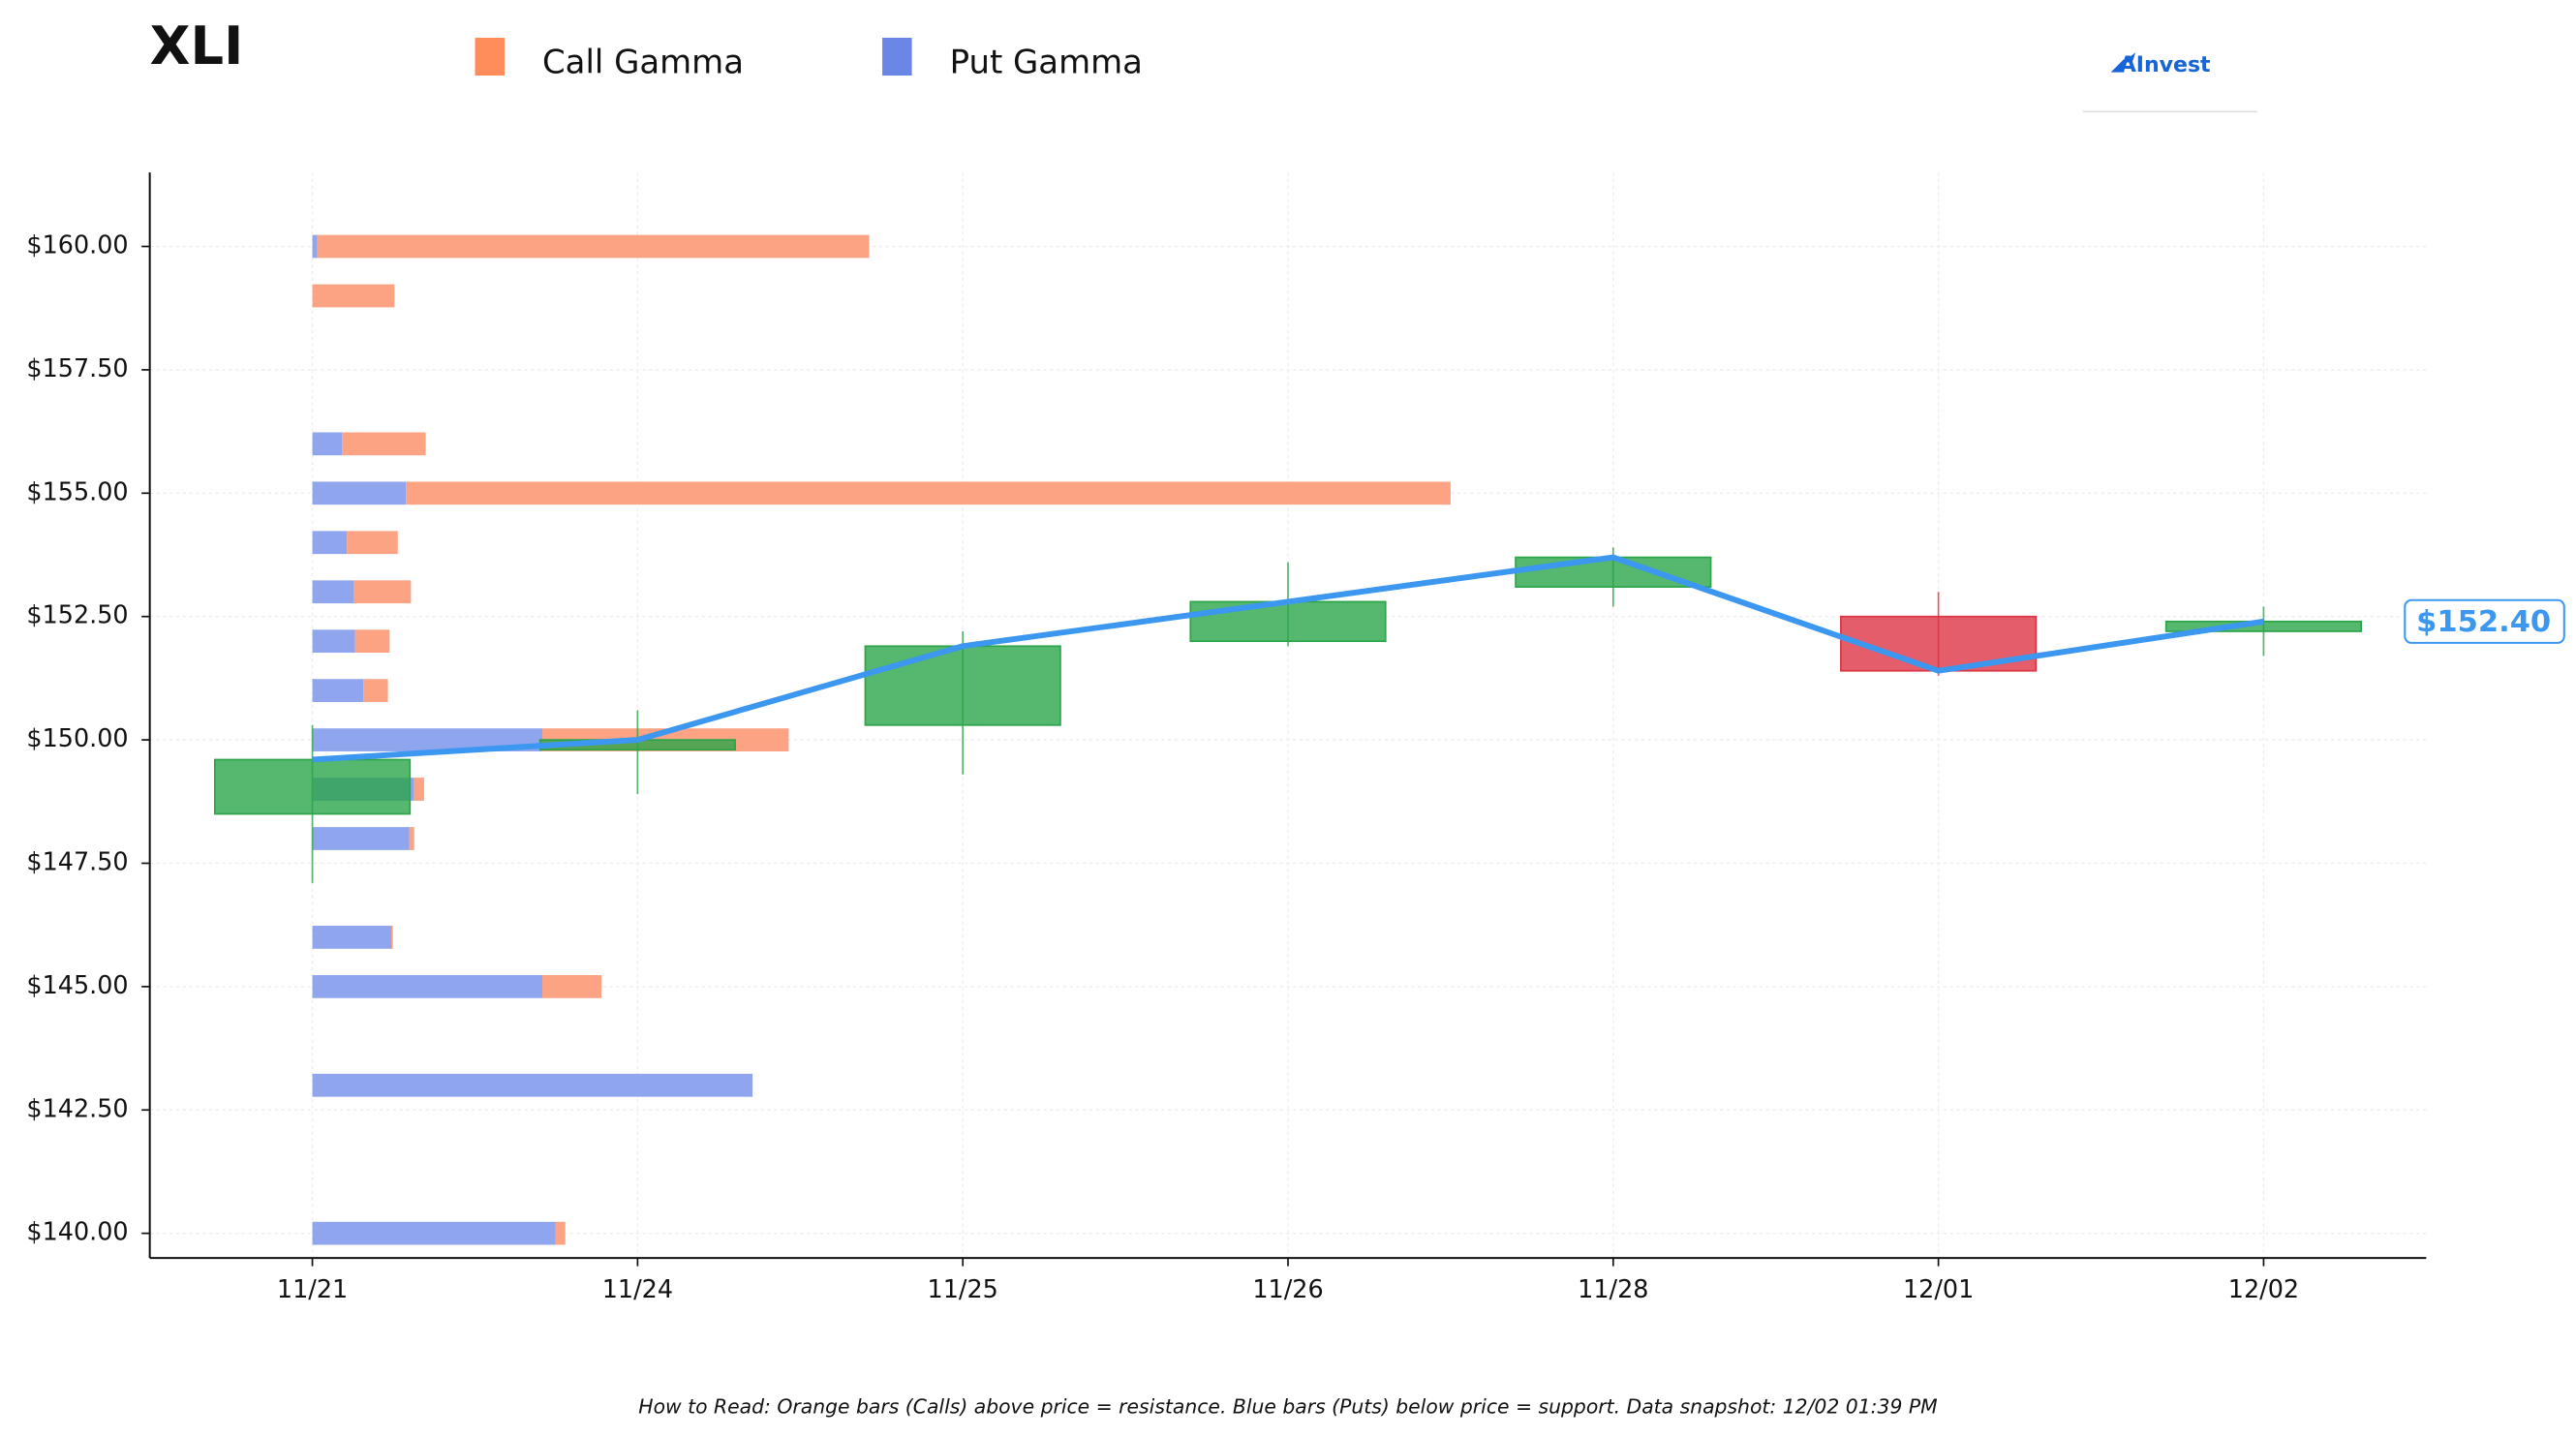 This screenshot has height=1437, width=2576. I want to click on x-tick-label: 11/26, so click(1287, 1289).